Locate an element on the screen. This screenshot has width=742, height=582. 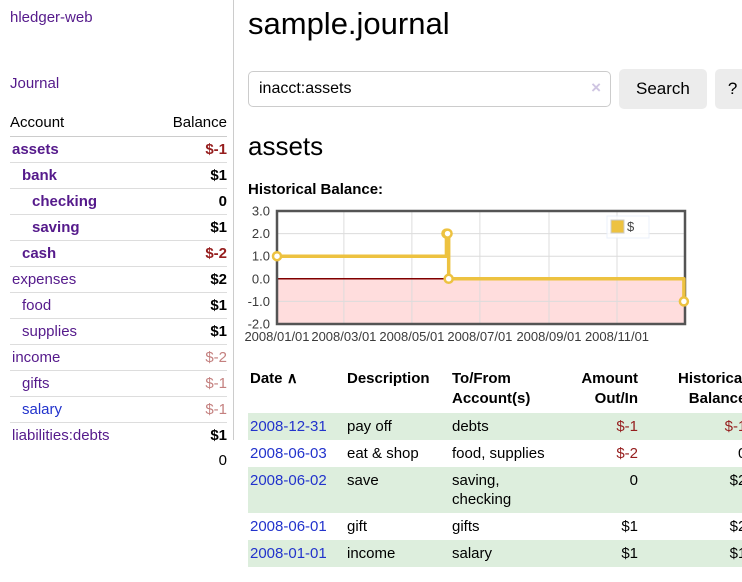
register-cell-balance: $2 is located at coordinates (735, 480).